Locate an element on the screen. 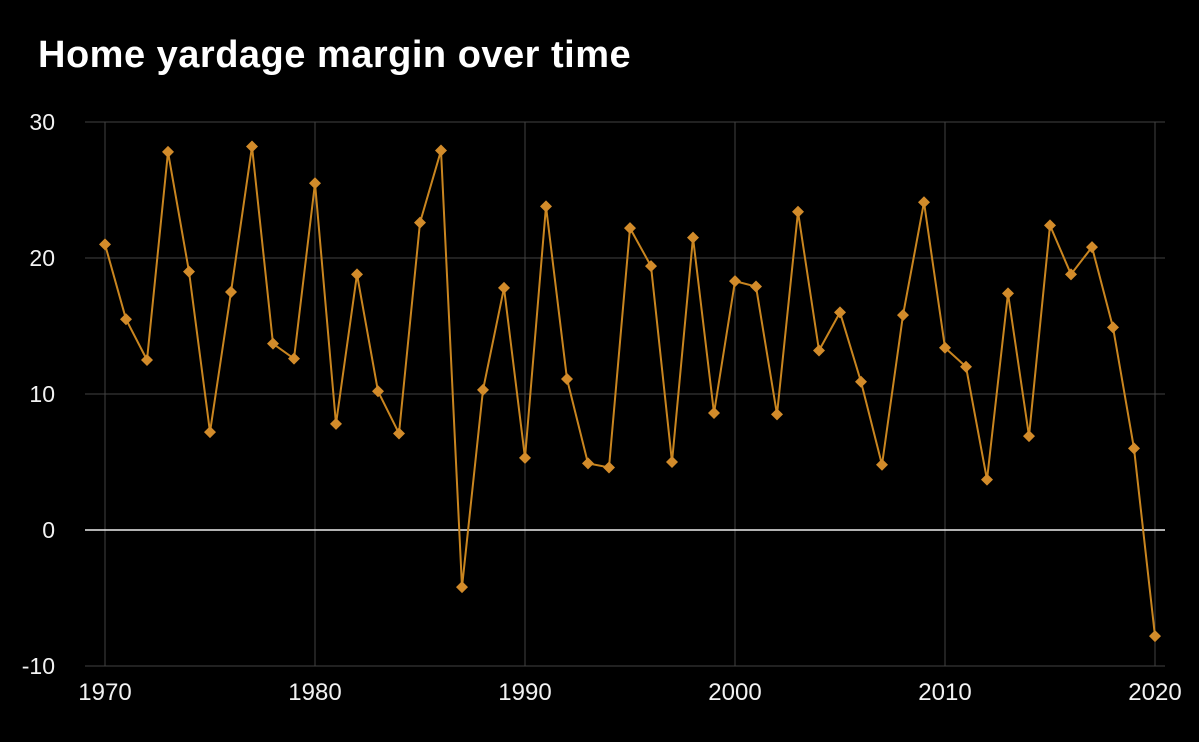 Image resolution: width=1199 pixels, height=742 pixels. x-tick-label: 2010 is located at coordinates (944, 692).